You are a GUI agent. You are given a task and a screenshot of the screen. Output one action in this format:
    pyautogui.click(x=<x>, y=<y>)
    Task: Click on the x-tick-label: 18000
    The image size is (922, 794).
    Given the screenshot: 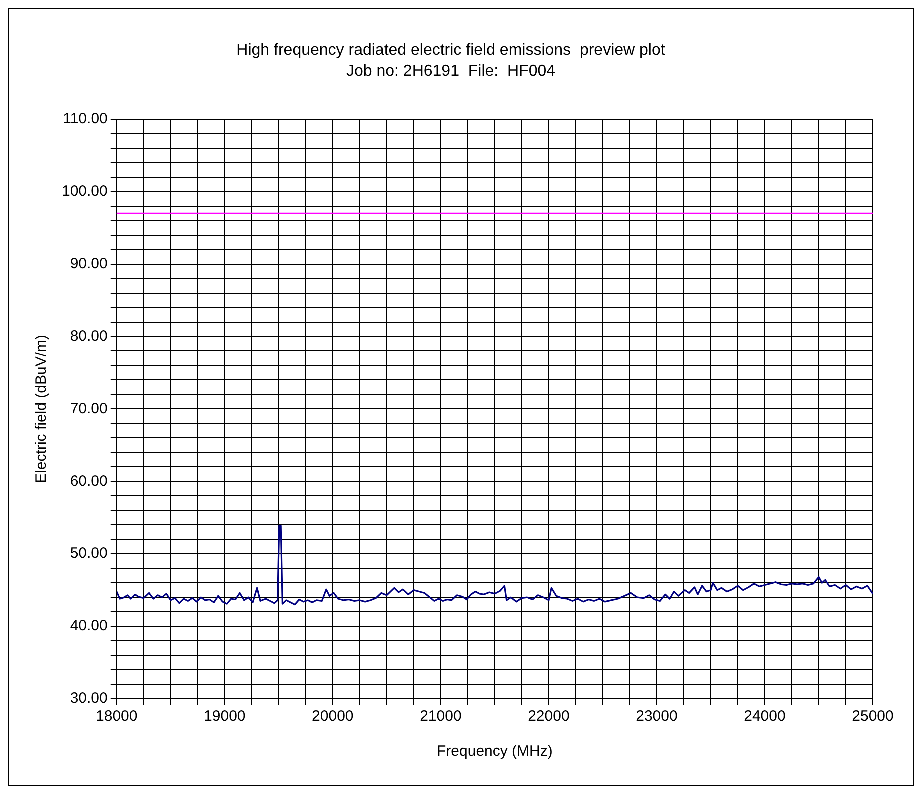 What is the action you would take?
    pyautogui.click(x=117, y=717)
    